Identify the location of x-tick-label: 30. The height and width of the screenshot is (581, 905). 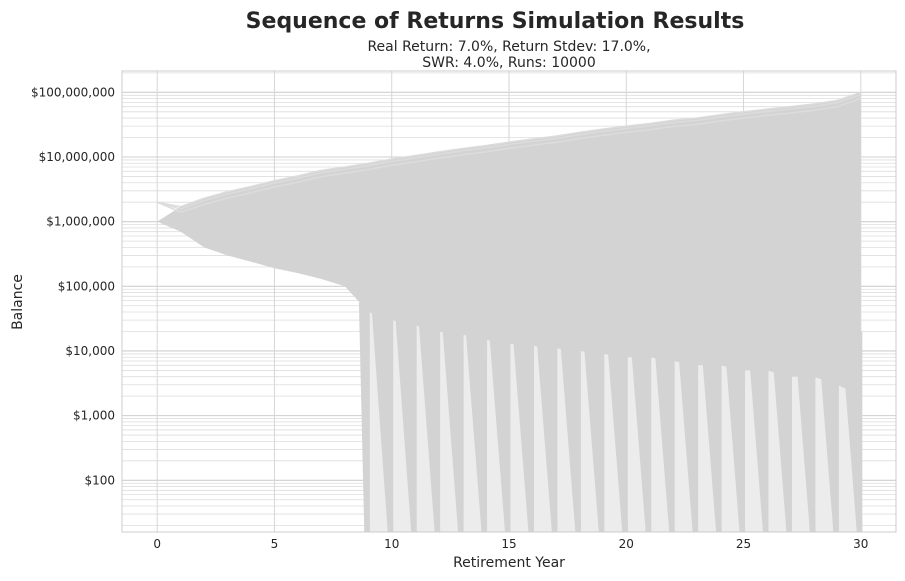
(860, 544).